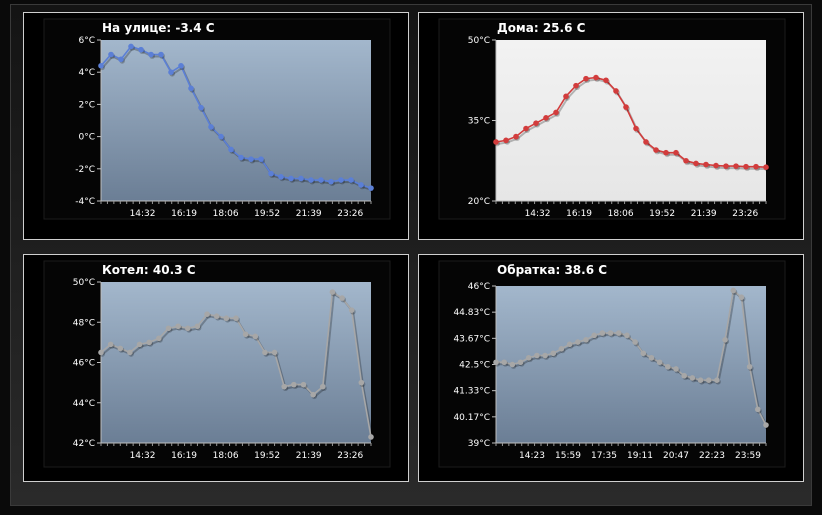 Image resolution: width=822 pixels, height=515 pixels. What do you see at coordinates (640, 456) in the screenshot?
I see `x-tick-label: 19:11` at bounding box center [640, 456].